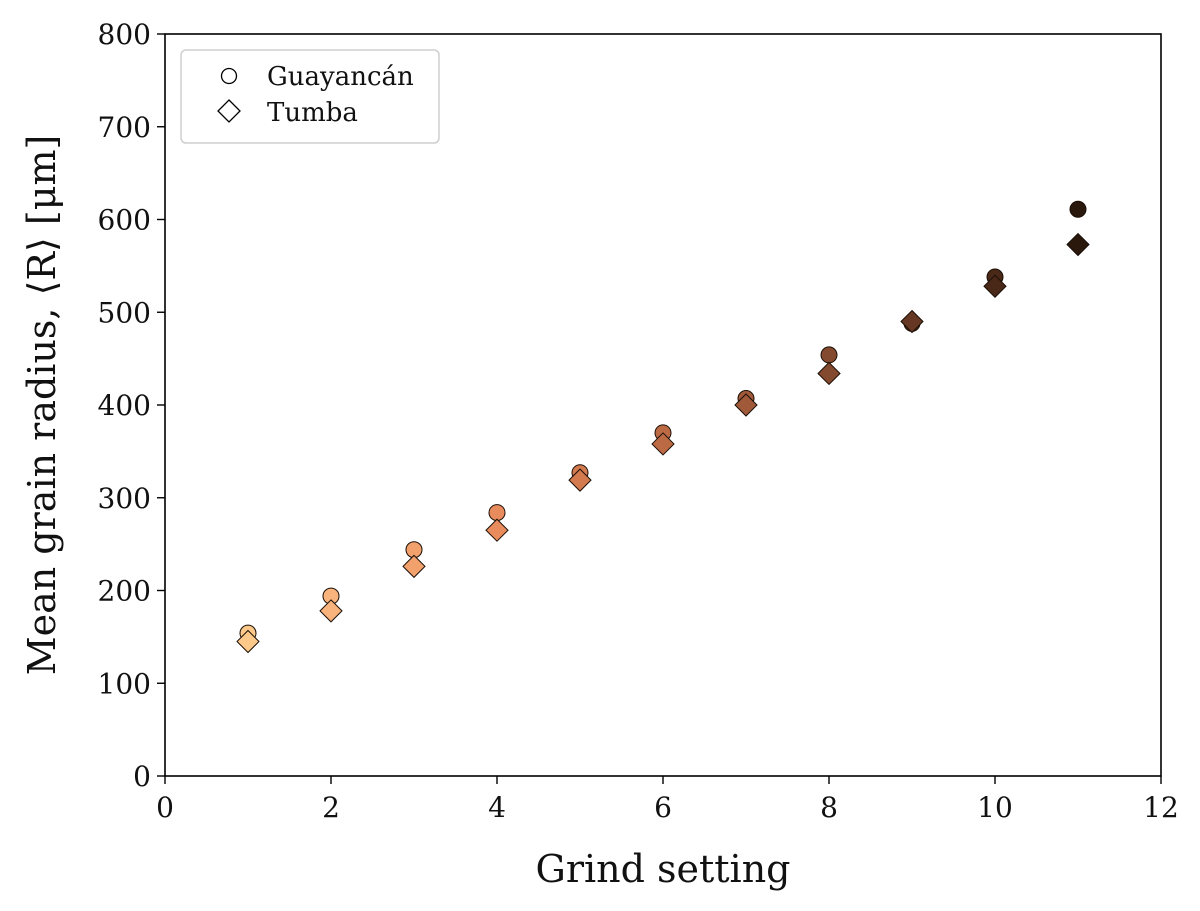 This screenshot has height=911, width=1200. Describe the element at coordinates (1161, 807) in the screenshot. I see `x-tick-label: 12` at that location.